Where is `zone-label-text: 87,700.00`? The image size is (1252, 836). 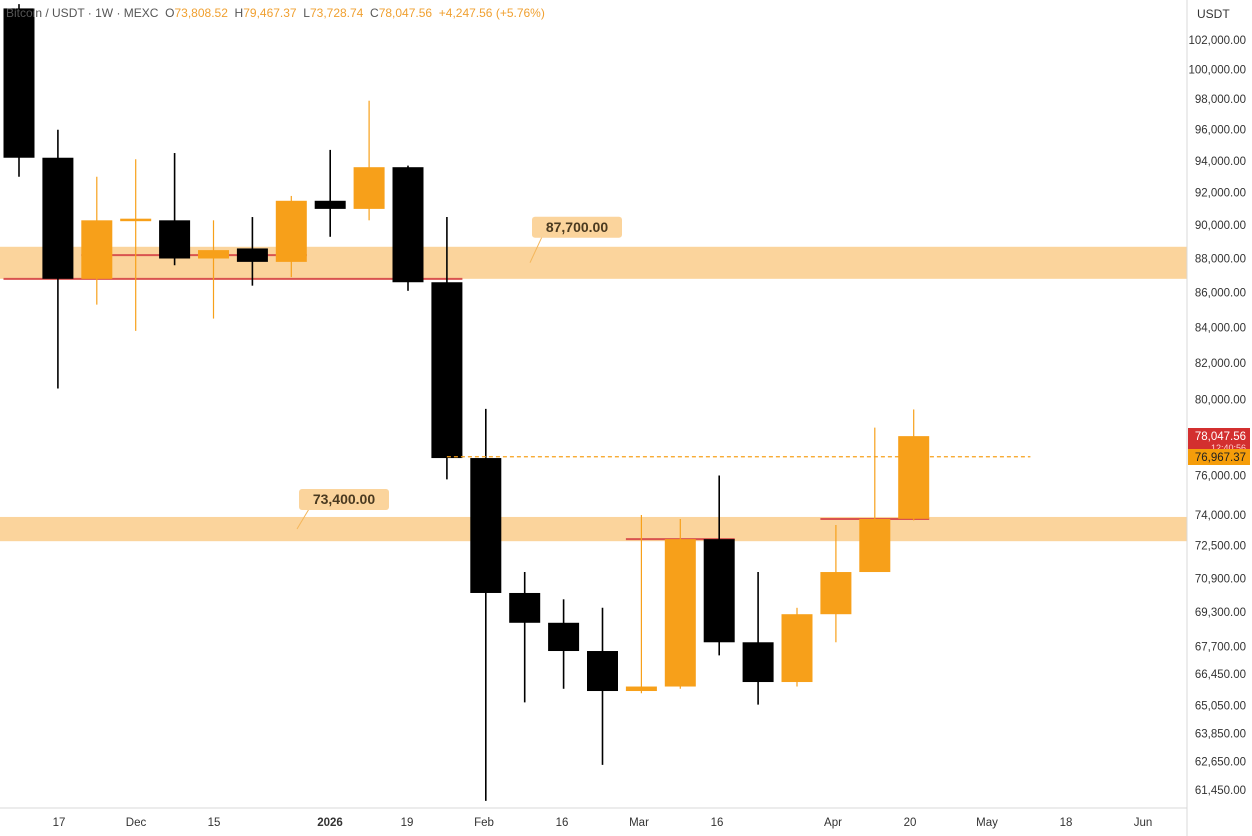
zone-label-text: 87,700.00 is located at coordinates (577, 227).